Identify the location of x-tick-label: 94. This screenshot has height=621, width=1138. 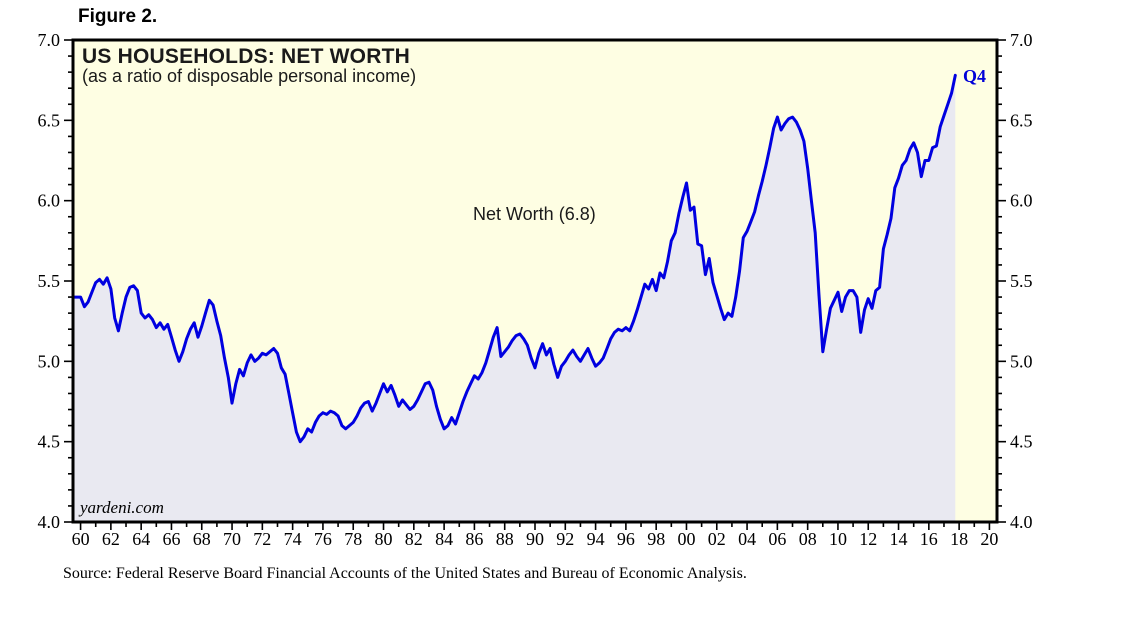
(596, 539).